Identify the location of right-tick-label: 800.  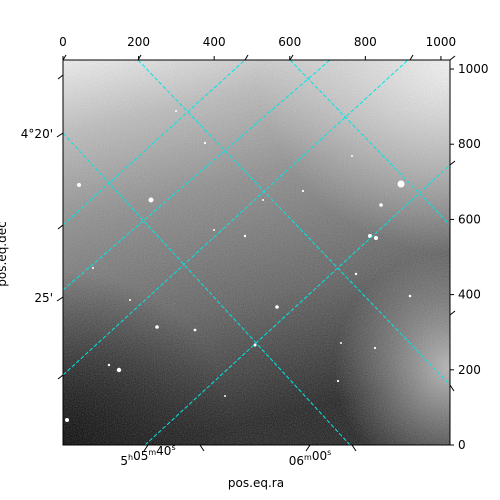
(469, 144).